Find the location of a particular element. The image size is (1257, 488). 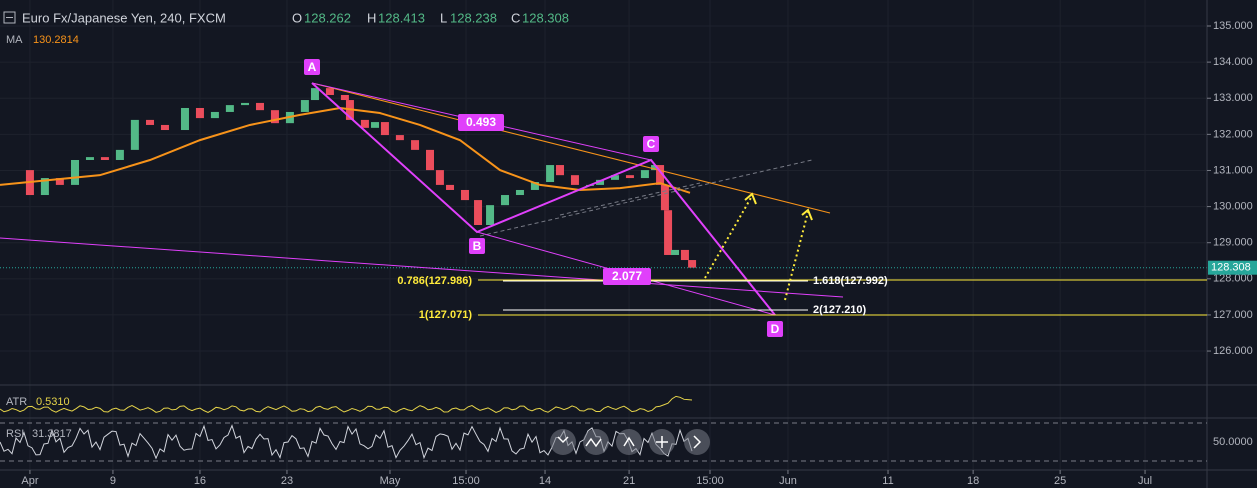

indicator-name: MA is located at coordinates (14, 40).